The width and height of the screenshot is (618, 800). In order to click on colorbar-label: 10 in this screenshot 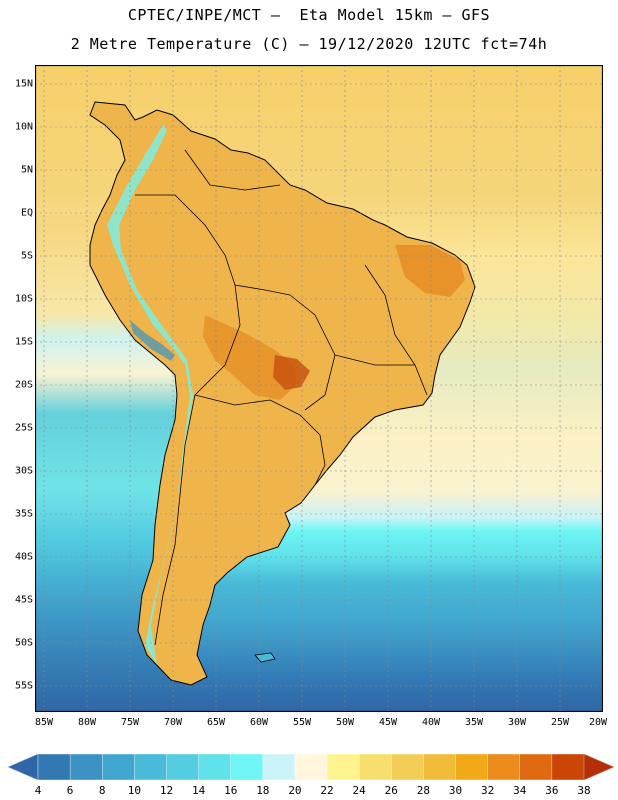, I will do `click(134, 790)`.